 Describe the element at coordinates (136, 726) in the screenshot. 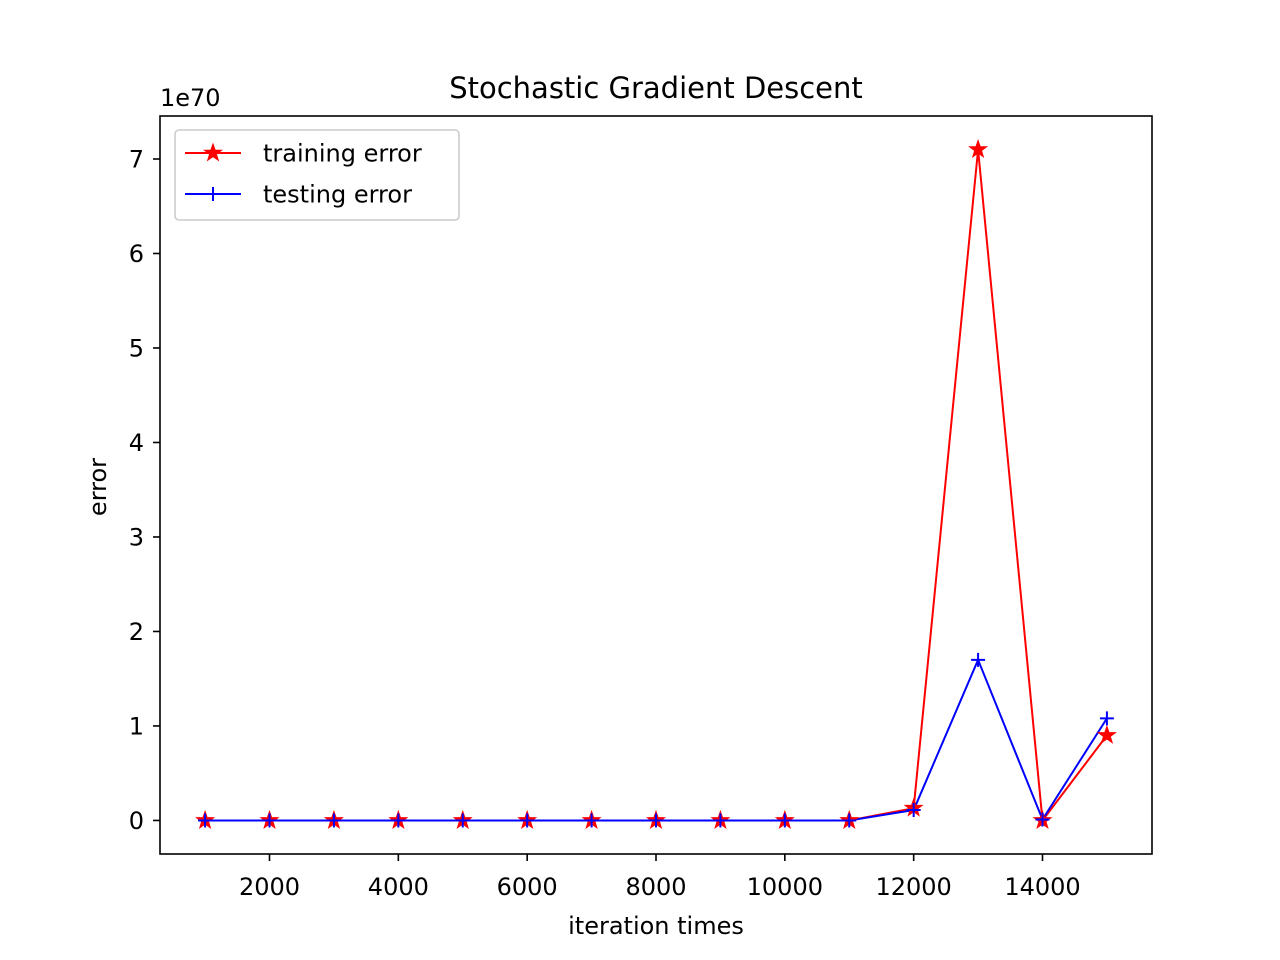

I see `y-tick-label: 1` at that location.